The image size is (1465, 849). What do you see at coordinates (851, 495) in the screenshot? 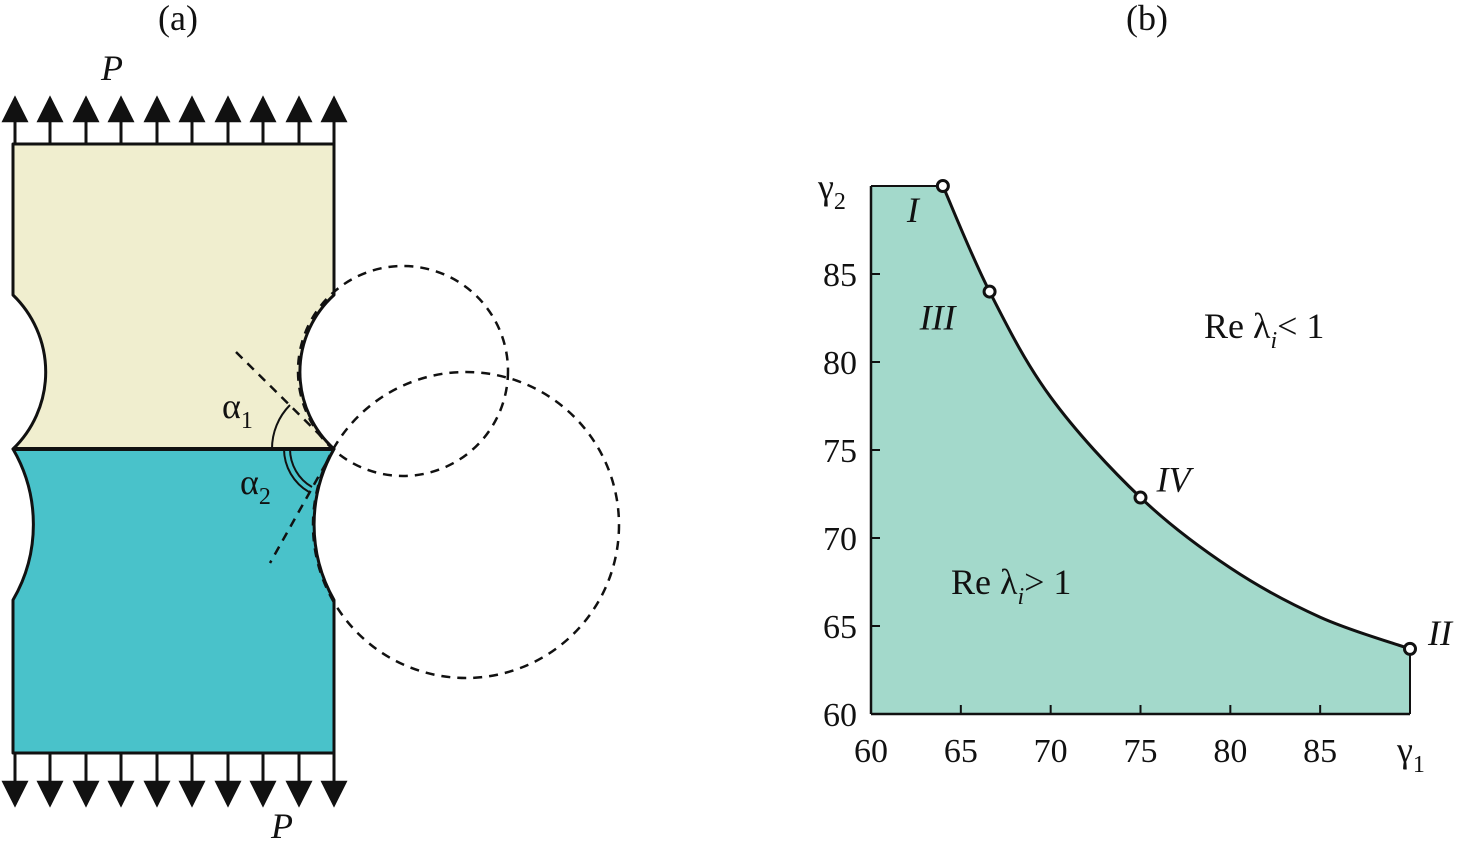
I see `y-axis-ticks: 60 65 70 75 80 85` at bounding box center [851, 495].